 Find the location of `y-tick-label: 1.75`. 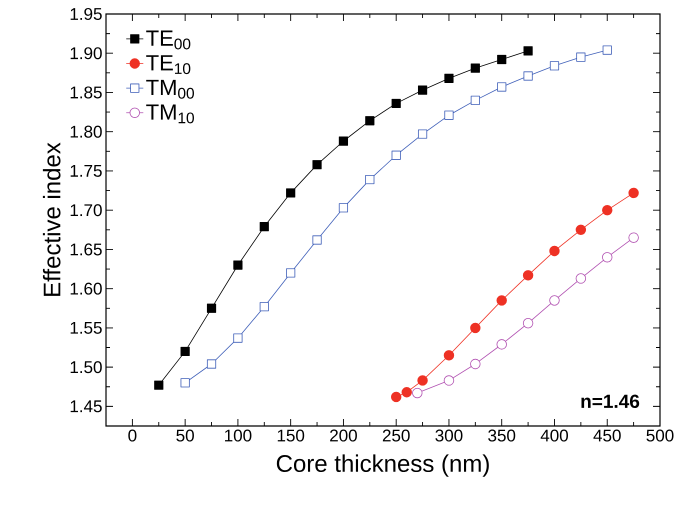

y-tick-label: 1.75 is located at coordinates (86, 171).